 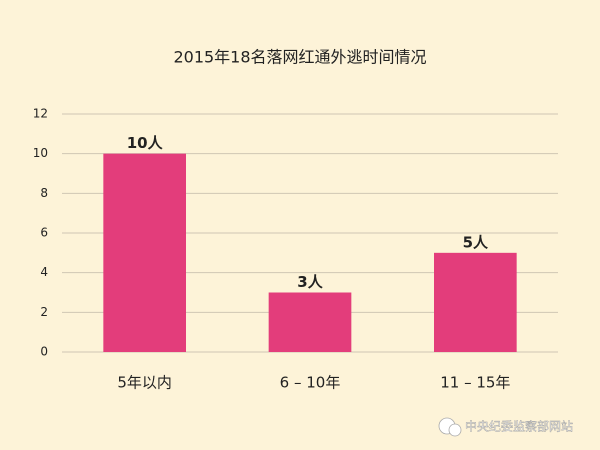 What do you see at coordinates (40, 153) in the screenshot?
I see `y-tick-label: 10` at bounding box center [40, 153].